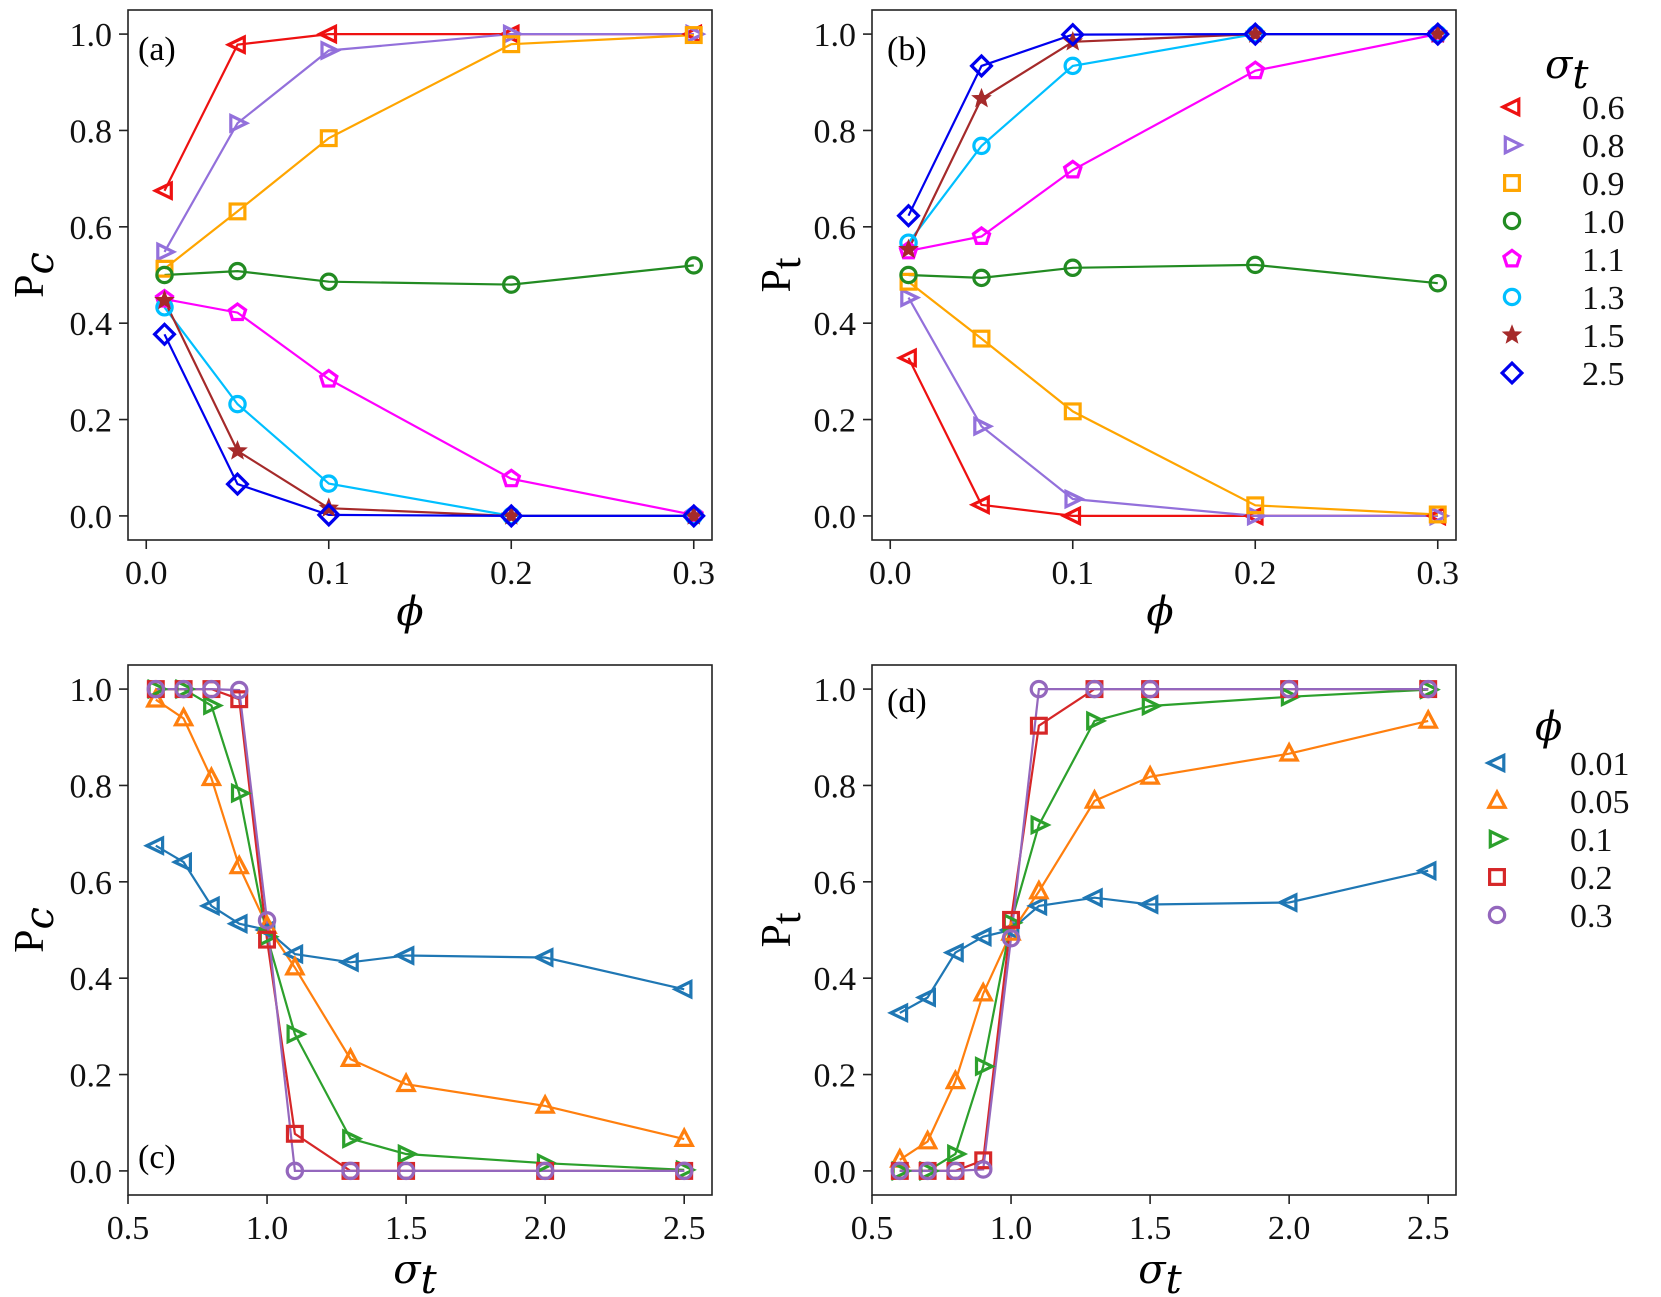  What do you see at coordinates (1011, 1228) in the screenshot?
I see `x-tick-label: 1.0` at bounding box center [1011, 1228].